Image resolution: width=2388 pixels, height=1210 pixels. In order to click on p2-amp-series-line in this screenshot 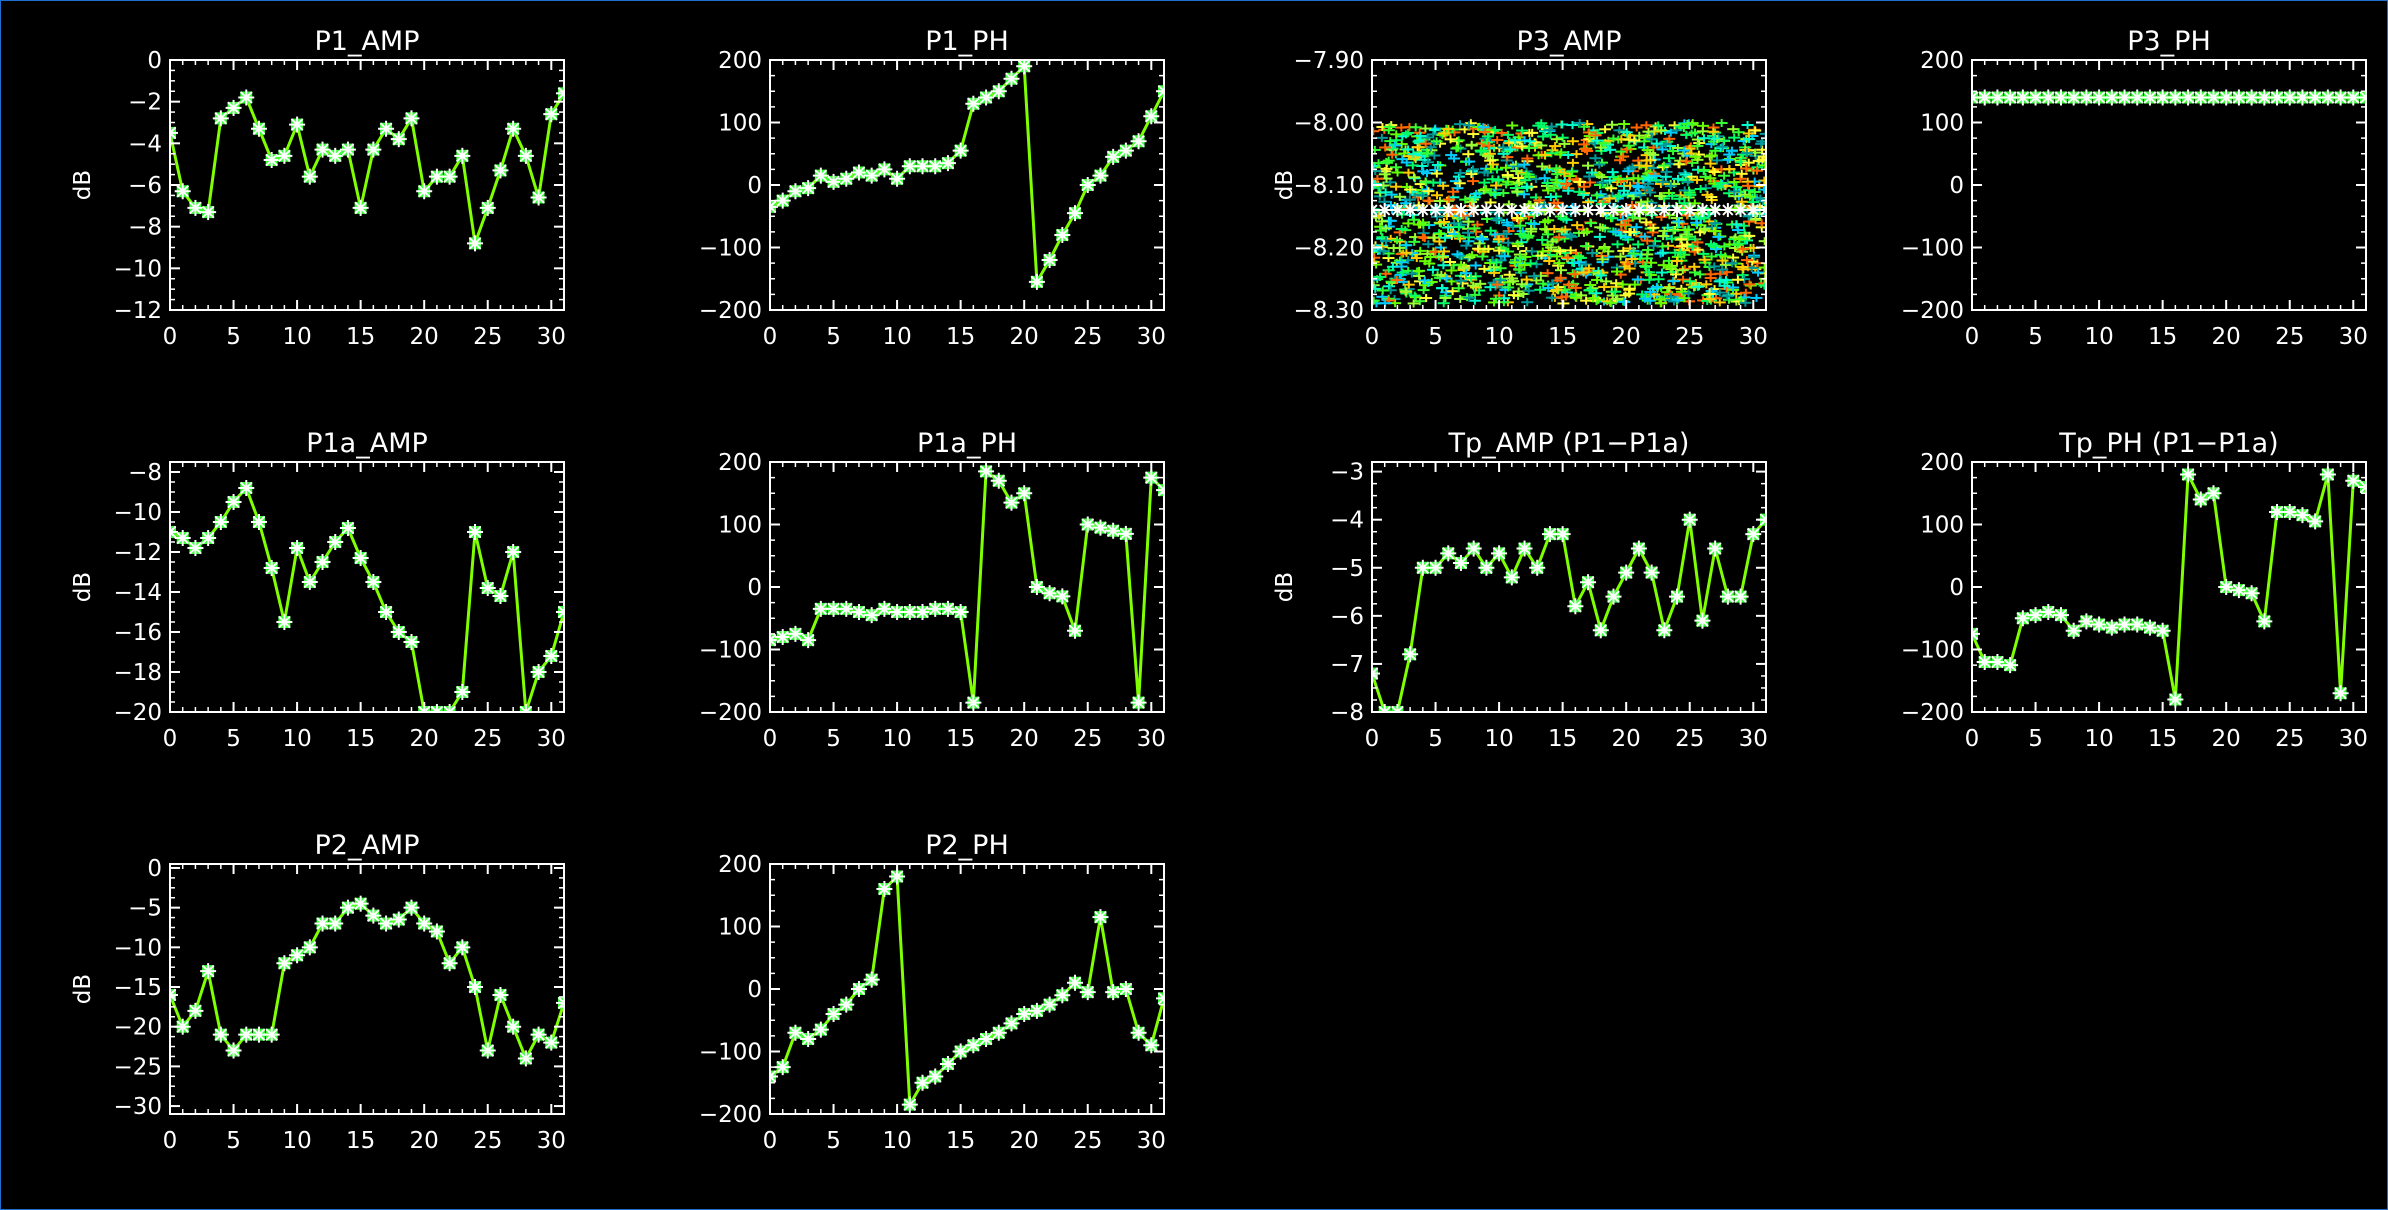, I will do `click(367, 981)`.